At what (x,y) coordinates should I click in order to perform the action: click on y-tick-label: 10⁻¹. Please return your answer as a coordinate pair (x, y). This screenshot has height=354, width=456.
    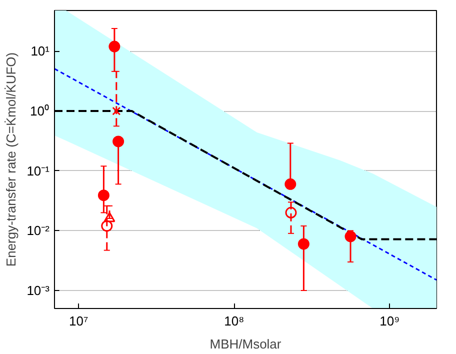
    Looking at the image, I should click on (38, 170).